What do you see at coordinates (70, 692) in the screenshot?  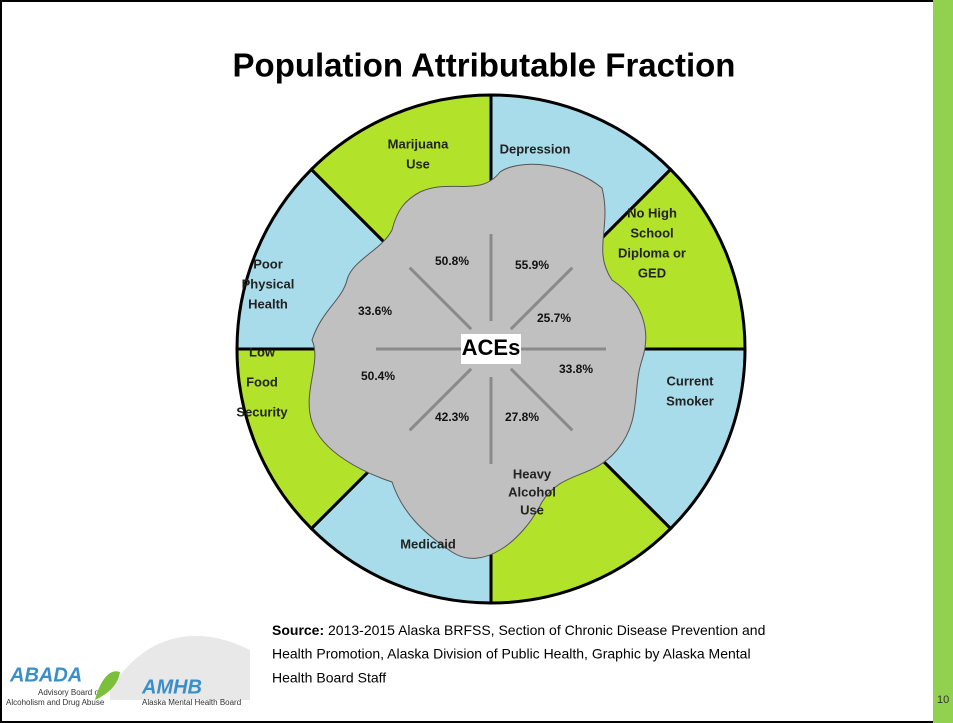 I see `abada-sub: Advisory Board on` at bounding box center [70, 692].